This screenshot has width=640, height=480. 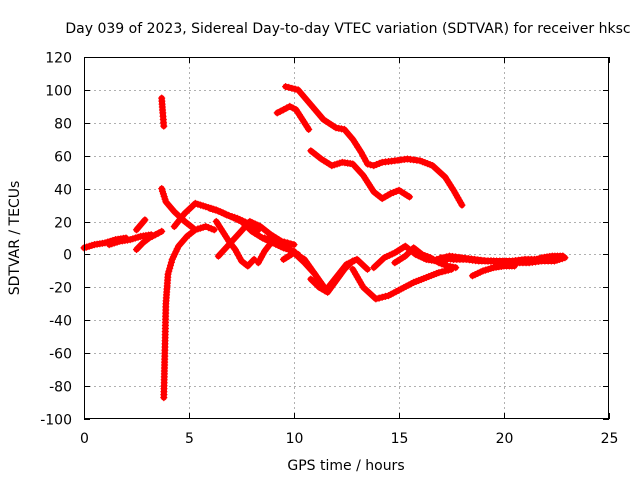 What do you see at coordinates (329, 322) in the screenshot?
I see `y-tick: -40` at bounding box center [329, 322].